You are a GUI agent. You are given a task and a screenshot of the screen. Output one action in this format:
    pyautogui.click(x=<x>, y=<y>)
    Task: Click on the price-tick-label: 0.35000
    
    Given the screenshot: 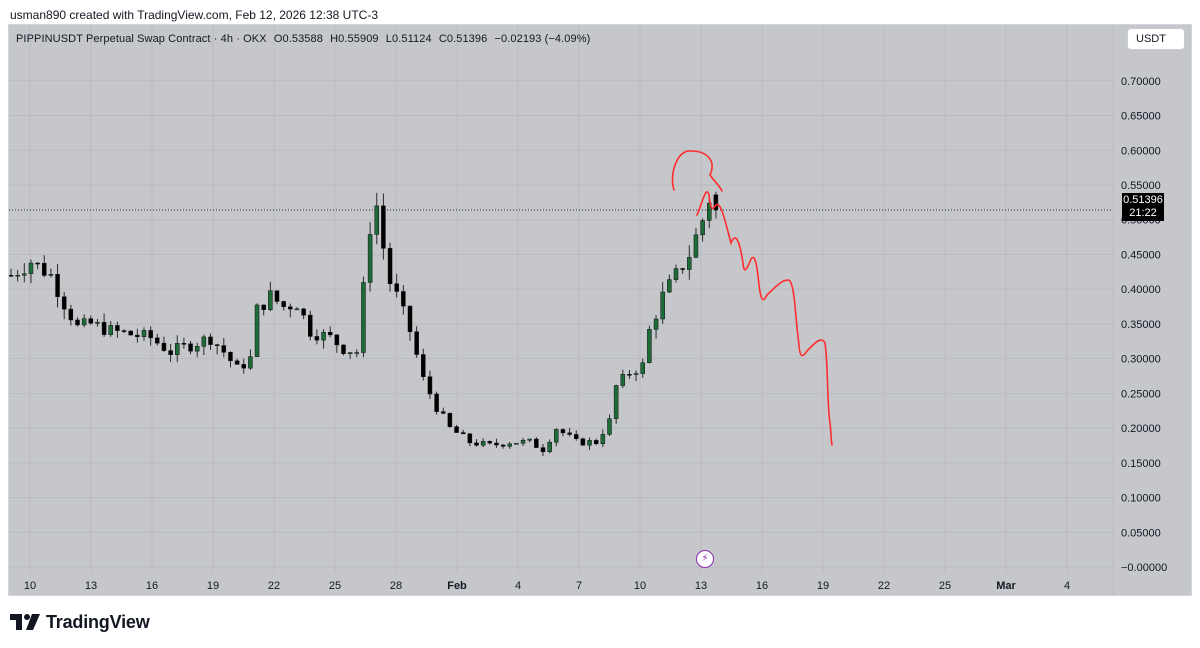 What is the action you would take?
    pyautogui.click(x=1141, y=325)
    